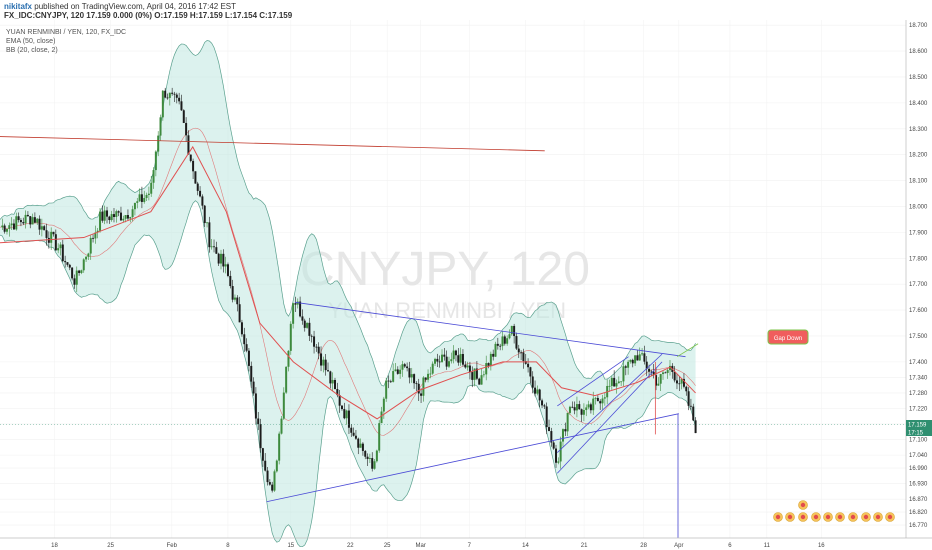 The width and height of the screenshot is (932, 550). I want to click on y-tick-label: 17.900, so click(918, 233).